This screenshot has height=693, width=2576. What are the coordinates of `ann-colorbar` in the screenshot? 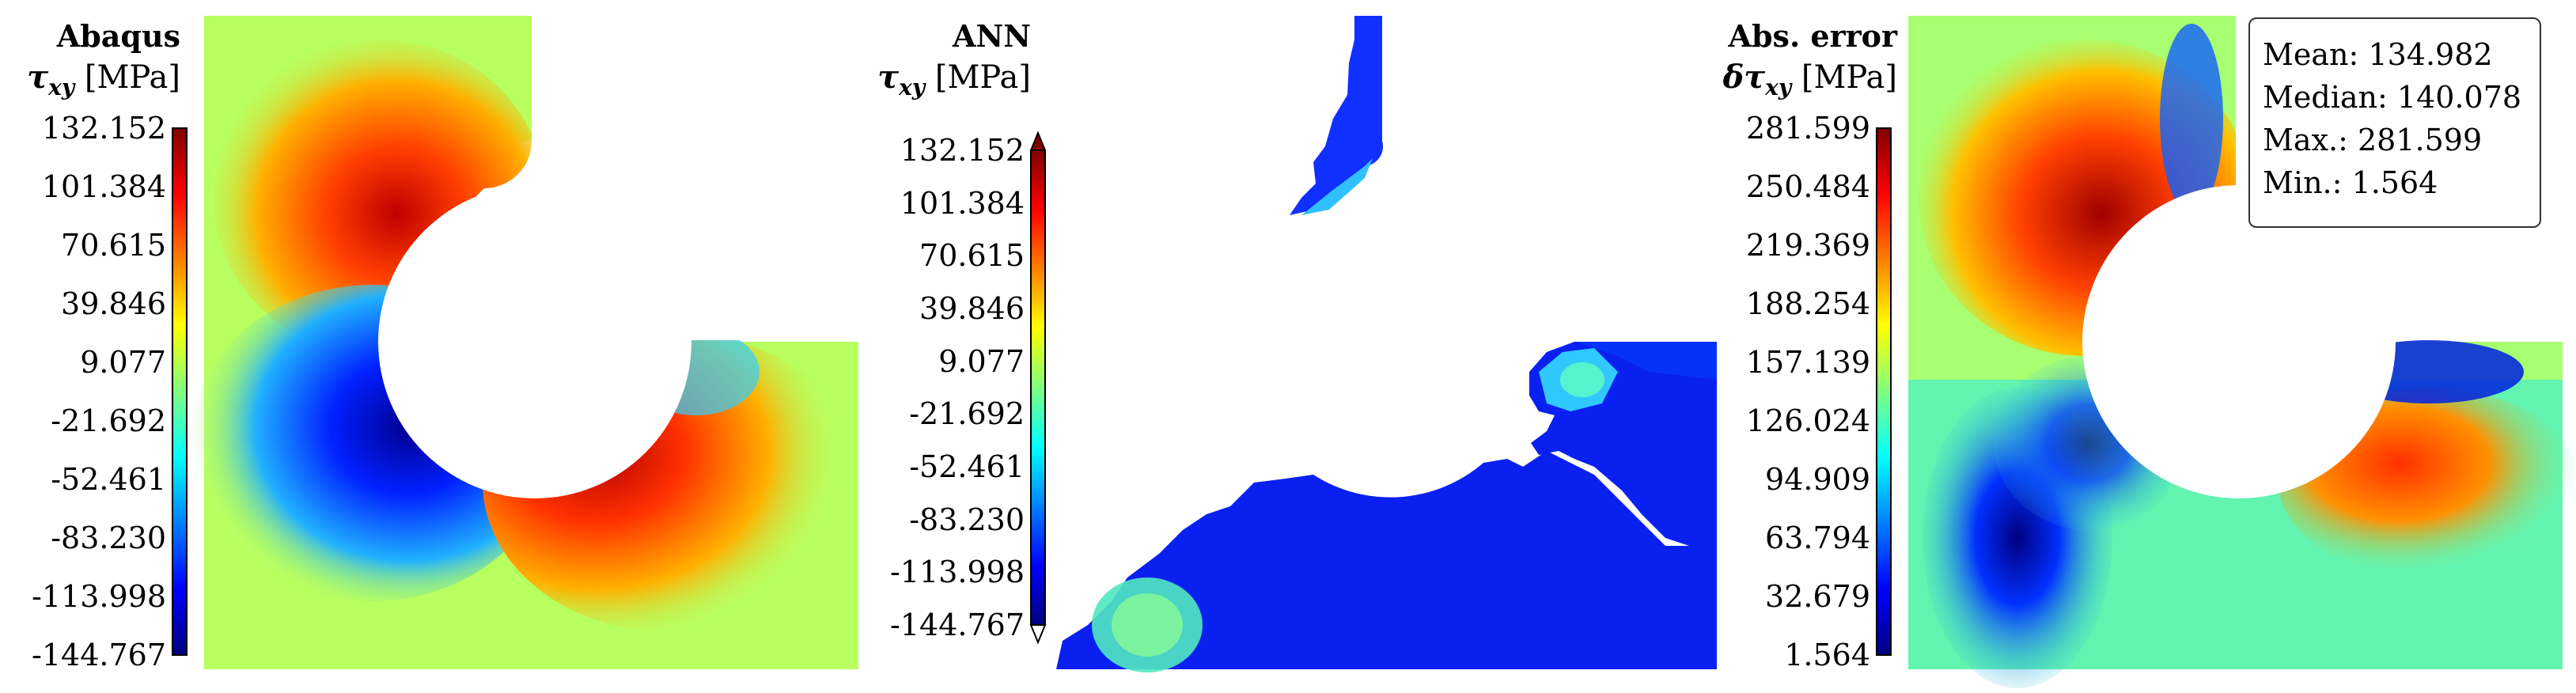 It's located at (1038, 388).